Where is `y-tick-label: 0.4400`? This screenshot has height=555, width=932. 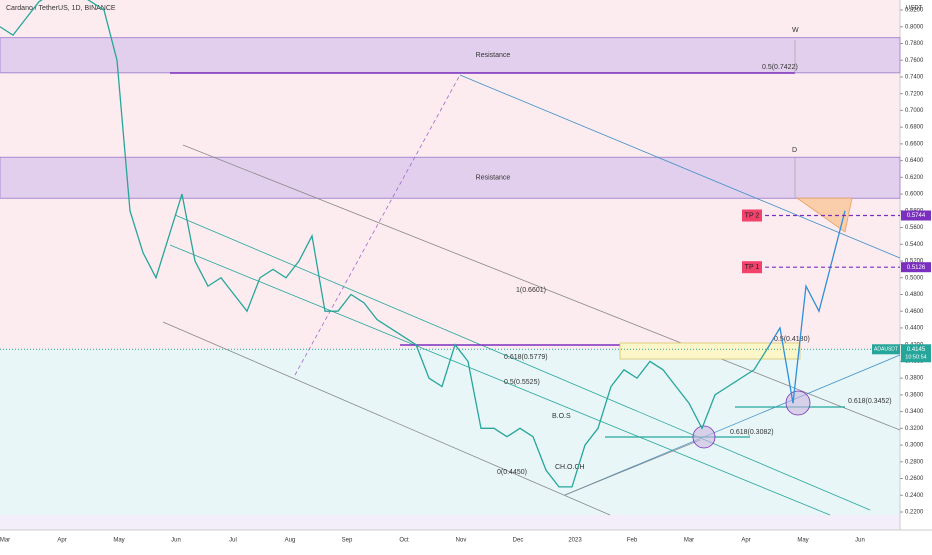 y-tick-label: 0.4400 is located at coordinates (914, 329).